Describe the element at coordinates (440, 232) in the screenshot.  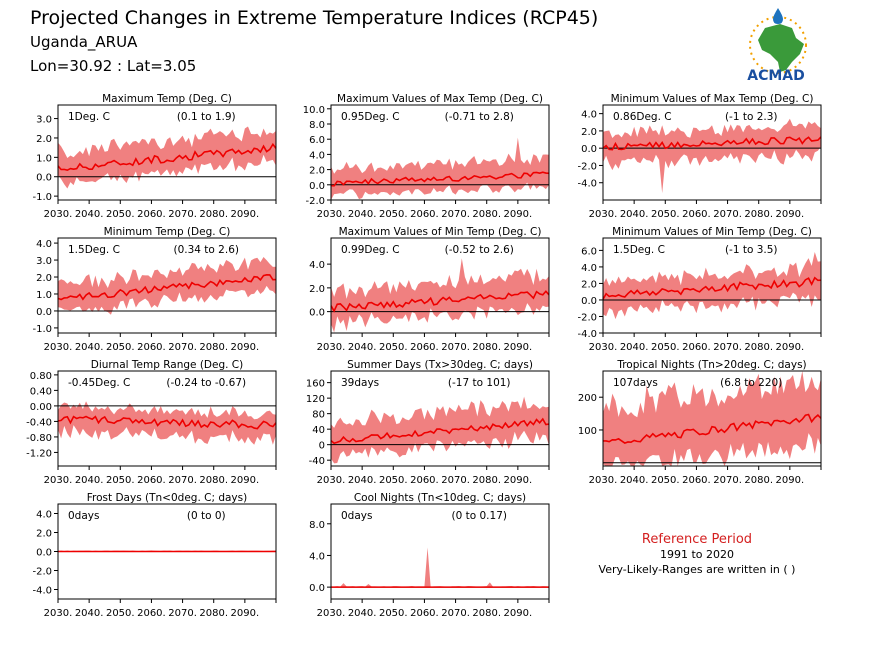
I see `panel-title: Maximum Values of Min Temp (Deg. C)` at that location.